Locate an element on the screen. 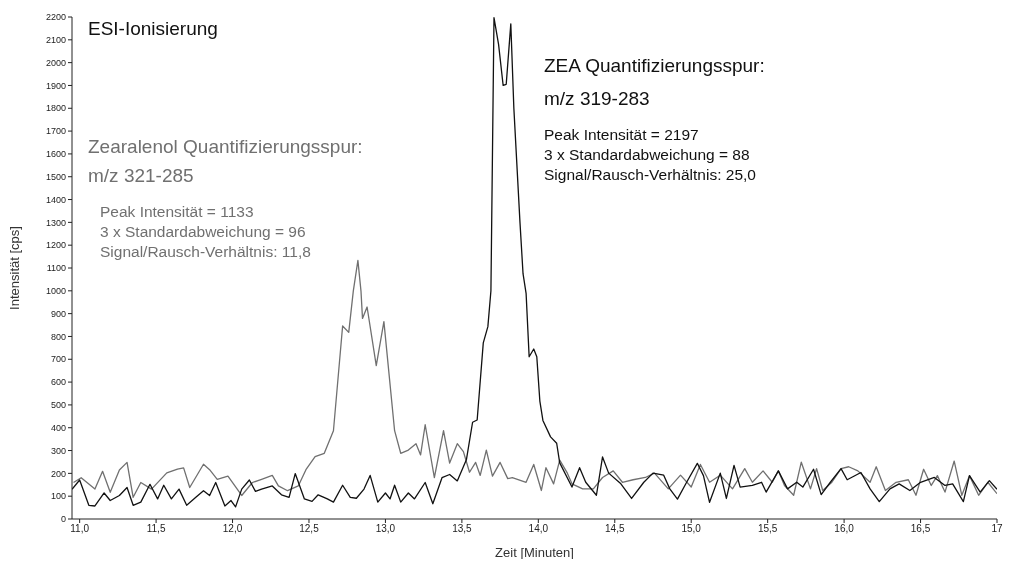  annotation: 3 x Standardabweichung = 96 is located at coordinates (203, 232).